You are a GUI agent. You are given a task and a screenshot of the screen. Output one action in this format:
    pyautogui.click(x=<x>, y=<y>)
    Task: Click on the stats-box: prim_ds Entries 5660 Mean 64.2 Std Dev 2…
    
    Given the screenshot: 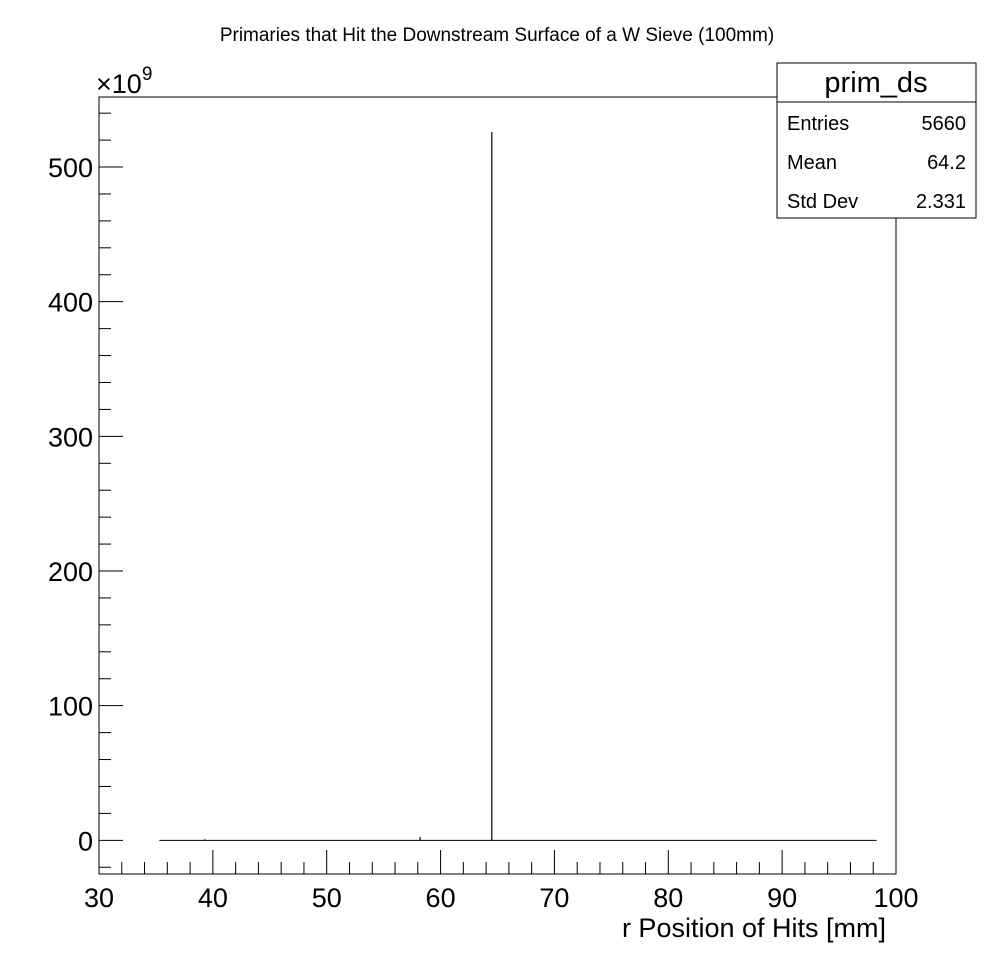 What is the action you would take?
    pyautogui.click(x=876, y=140)
    